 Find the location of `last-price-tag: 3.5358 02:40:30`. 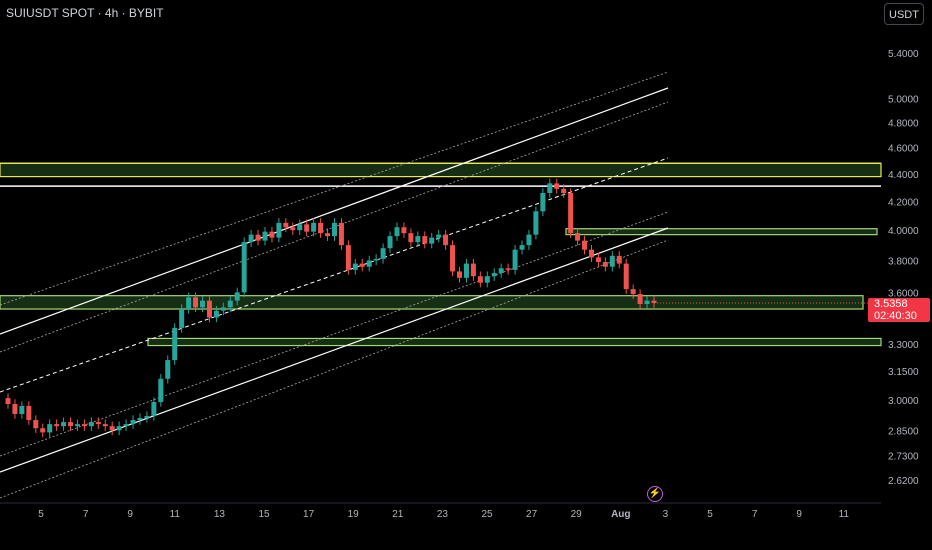

last-price-tag: 3.5358 02:40:30 is located at coordinates (899, 310).